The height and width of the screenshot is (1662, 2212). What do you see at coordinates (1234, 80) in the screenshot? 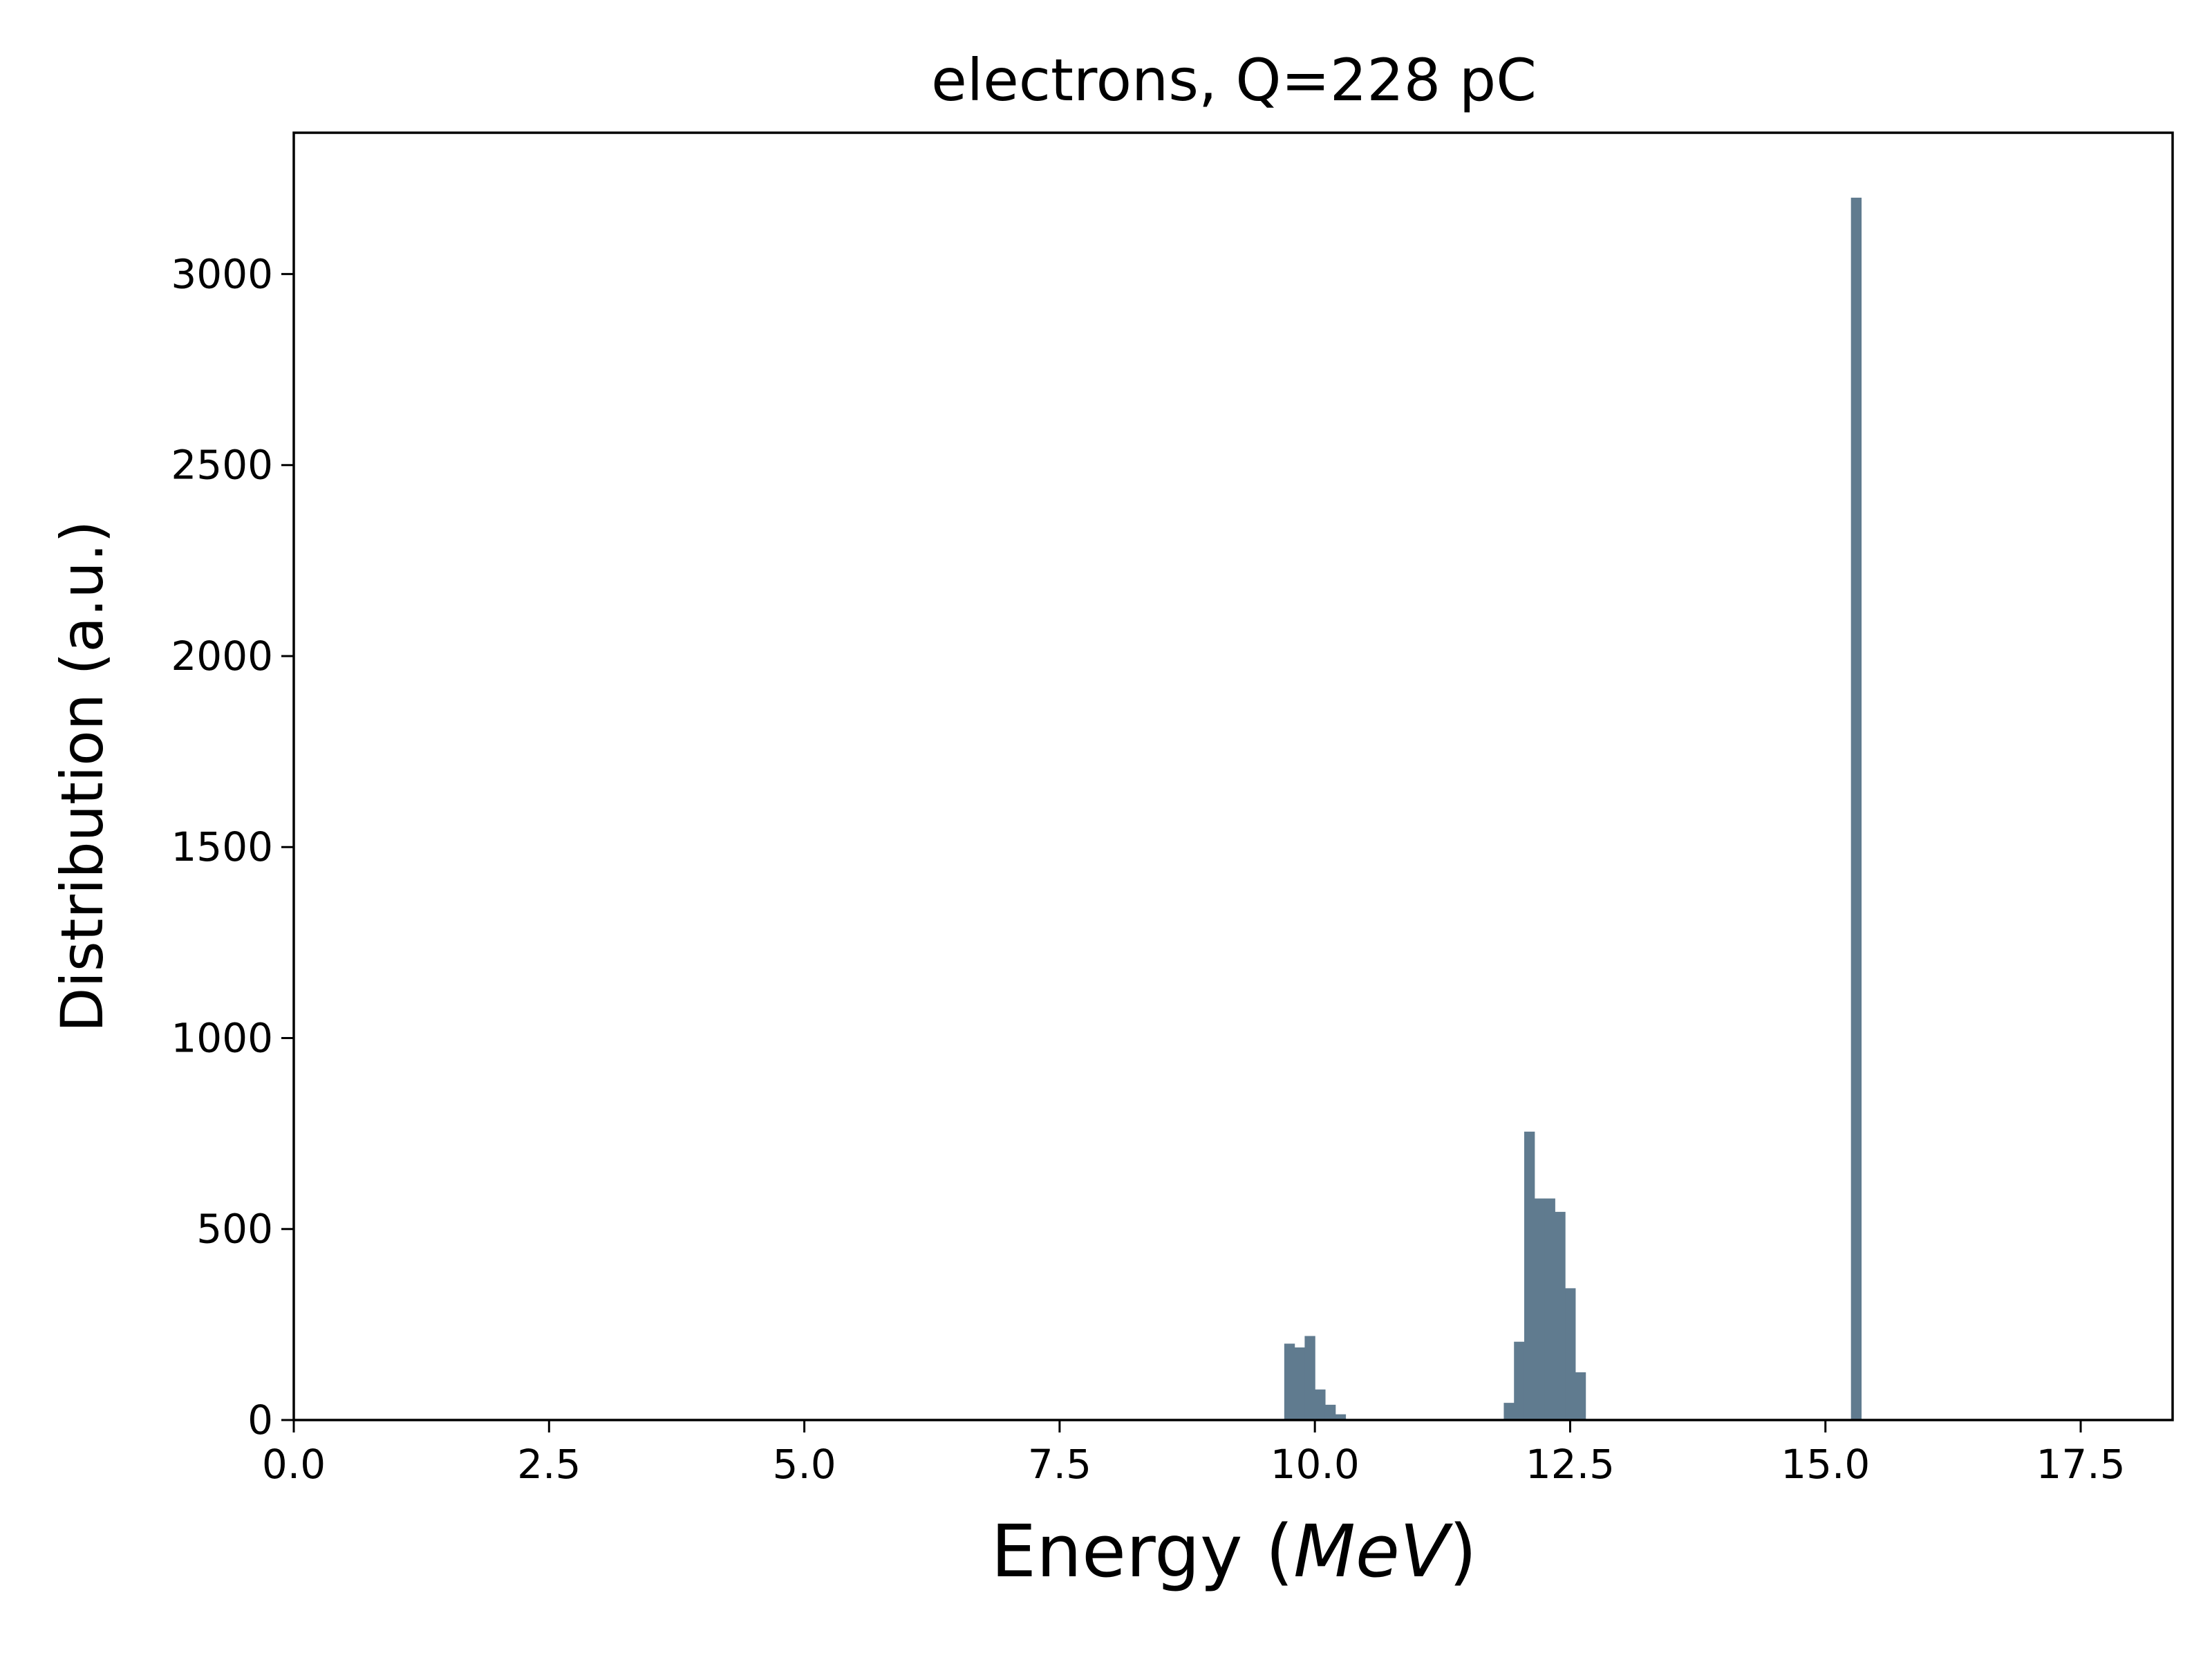
I see `chart-title: electrons, Q=228 pC` at bounding box center [1234, 80].